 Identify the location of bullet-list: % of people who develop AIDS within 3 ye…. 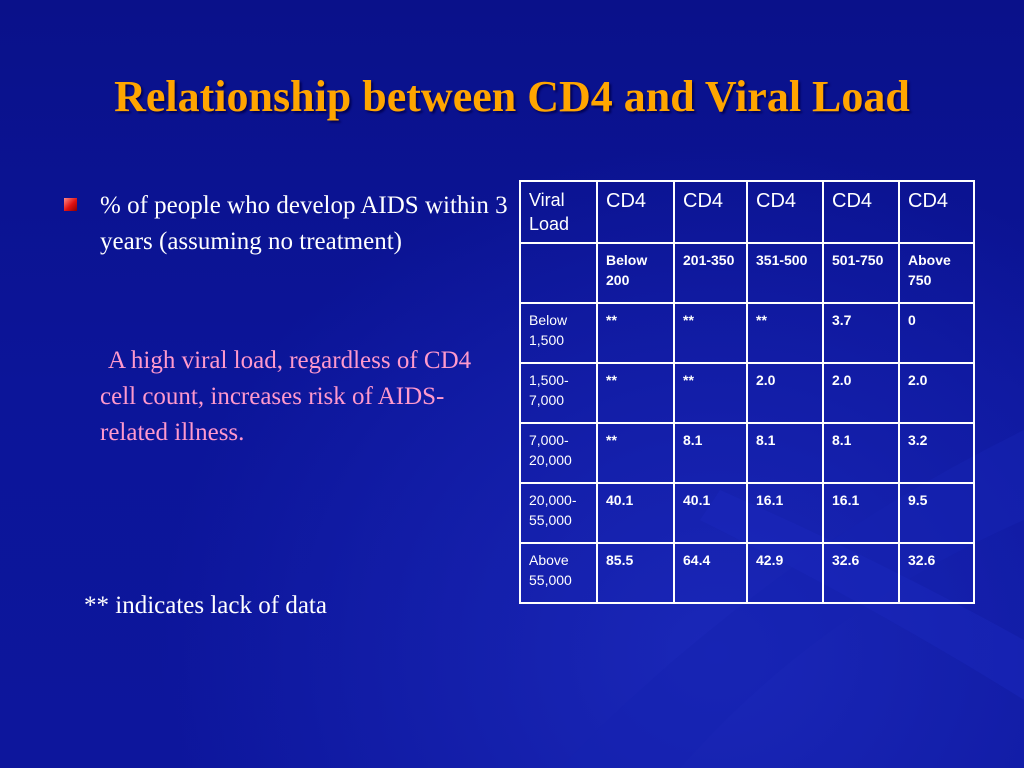
(285, 224).